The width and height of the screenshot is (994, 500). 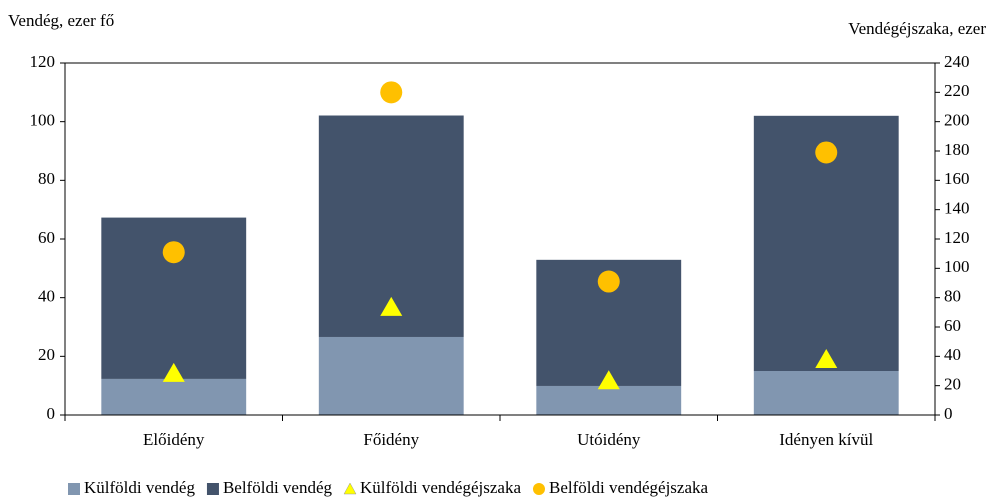 What do you see at coordinates (952, 296) in the screenshot?
I see `y2-tick-label: 80` at bounding box center [952, 296].